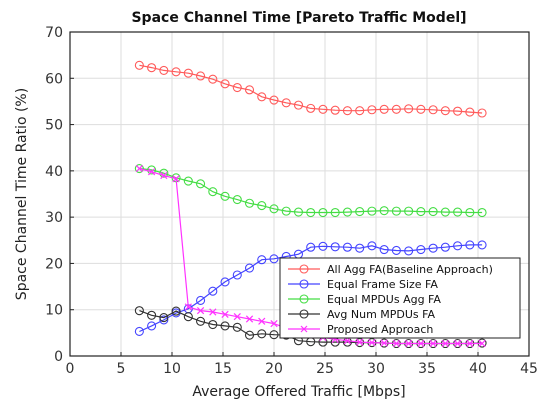  Describe the element at coordinates (427, 369) in the screenshot. I see `x-tick-label: 35` at that location.